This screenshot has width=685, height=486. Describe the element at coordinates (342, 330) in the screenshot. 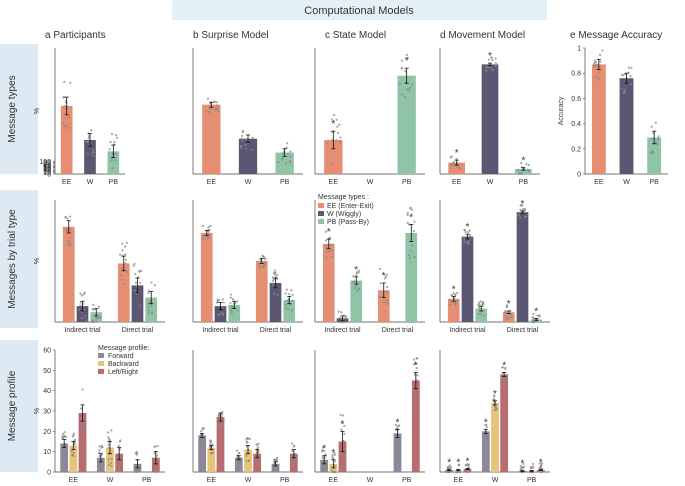

I see `x-tick-label: Indirect trial` at that location.